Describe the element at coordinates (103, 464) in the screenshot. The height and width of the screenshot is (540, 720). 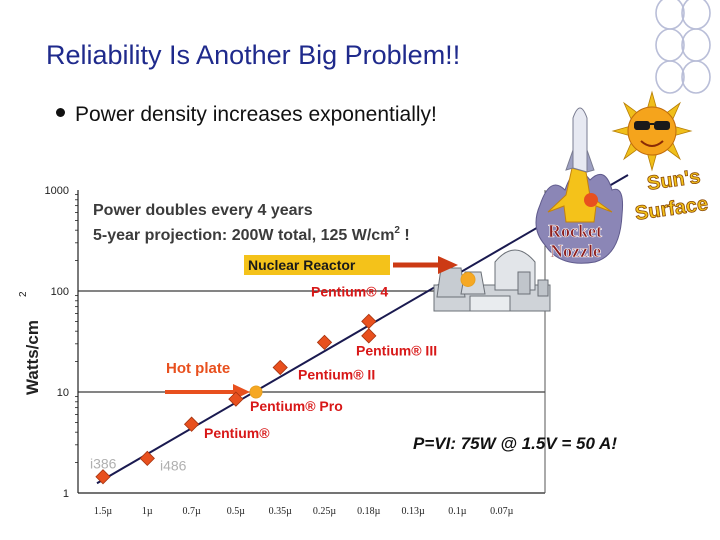
I see `data-label: i386` at that location.